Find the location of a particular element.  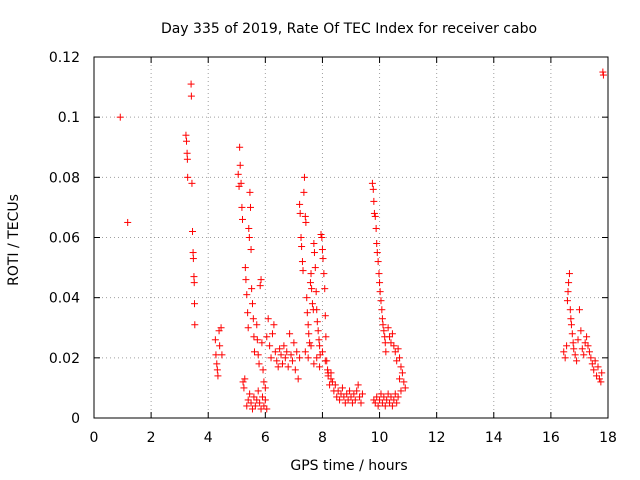

x-tick-label: 6 is located at coordinates (265, 438).